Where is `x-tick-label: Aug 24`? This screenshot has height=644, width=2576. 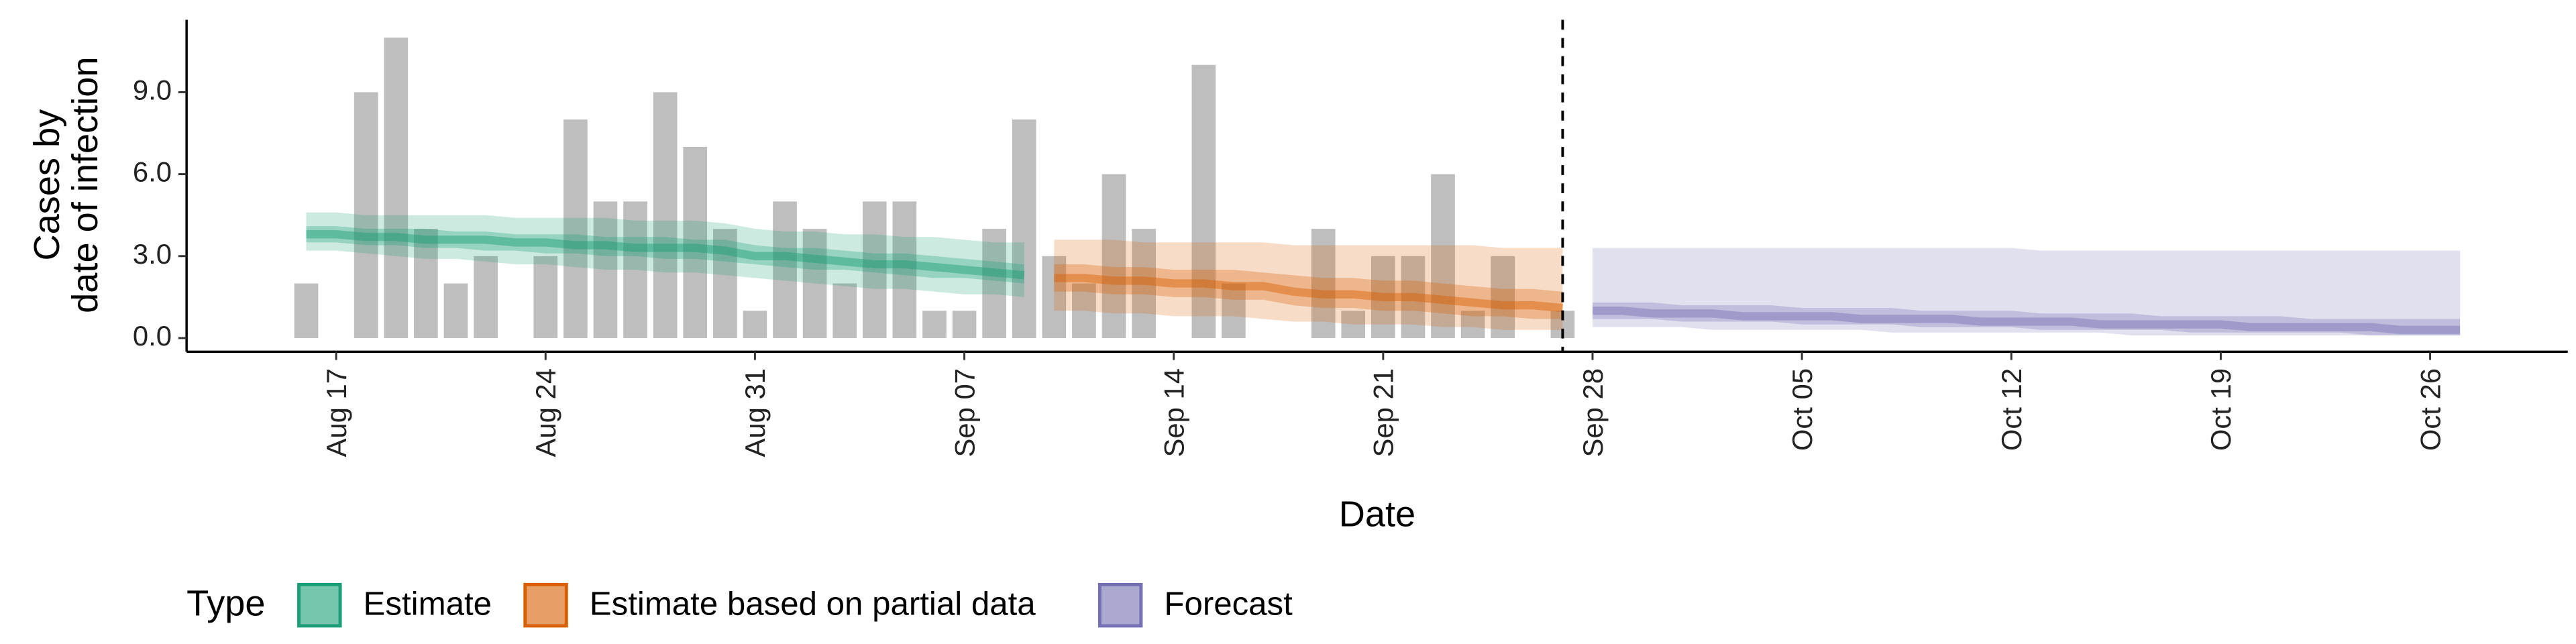 x-tick-label: Aug 24 is located at coordinates (545, 413).